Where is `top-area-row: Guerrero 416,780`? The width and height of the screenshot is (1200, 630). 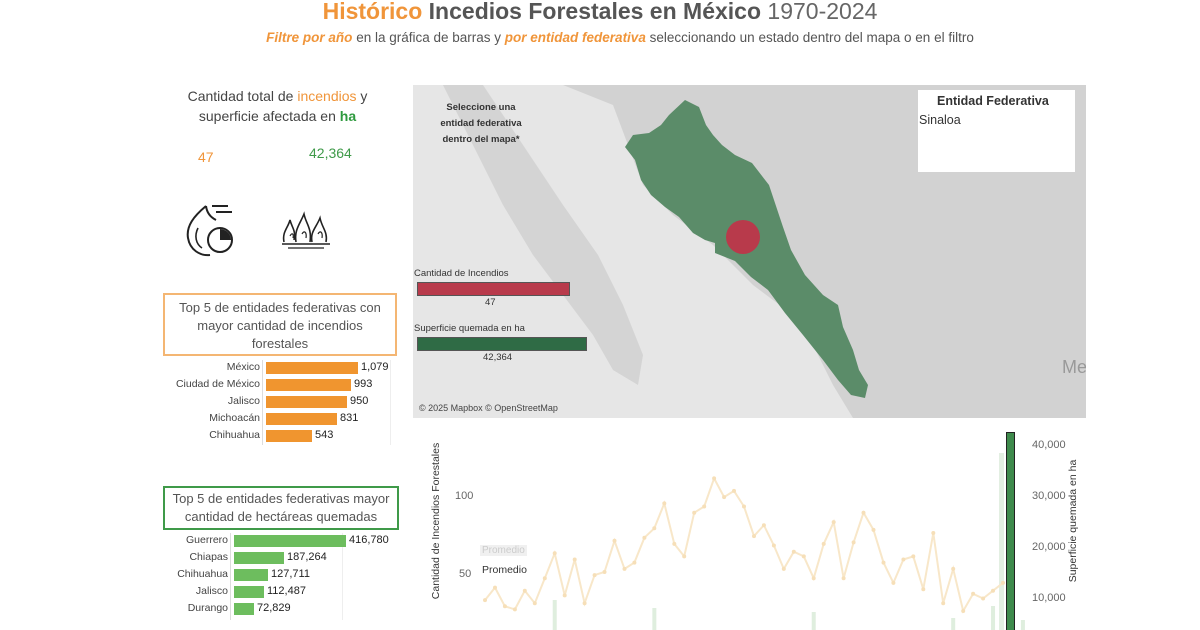 top-area-row: Guerrero 416,780 is located at coordinates (282, 541).